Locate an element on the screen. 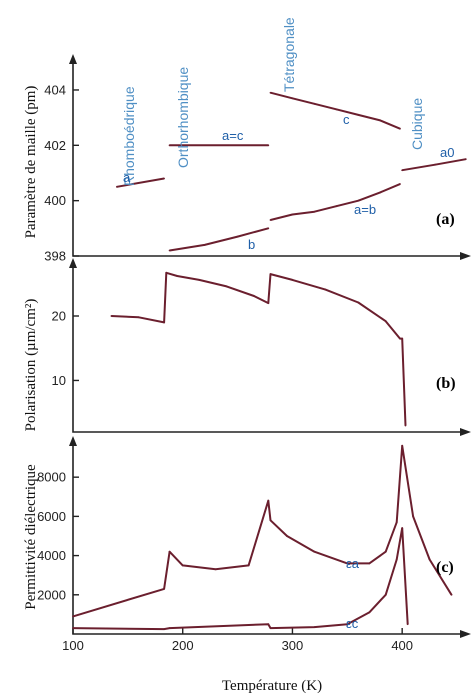 The image size is (475, 698). series-line-a is located at coordinates (140, 182).